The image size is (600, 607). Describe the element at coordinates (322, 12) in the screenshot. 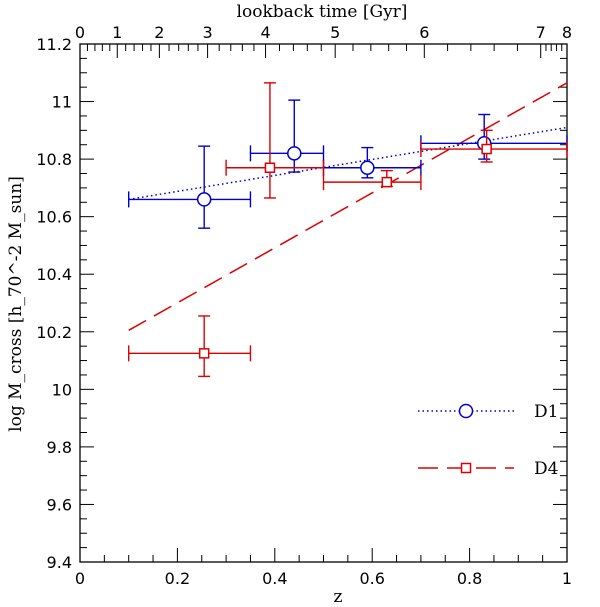

I see `top-axis-title: lookback time [Gyr]` at that location.